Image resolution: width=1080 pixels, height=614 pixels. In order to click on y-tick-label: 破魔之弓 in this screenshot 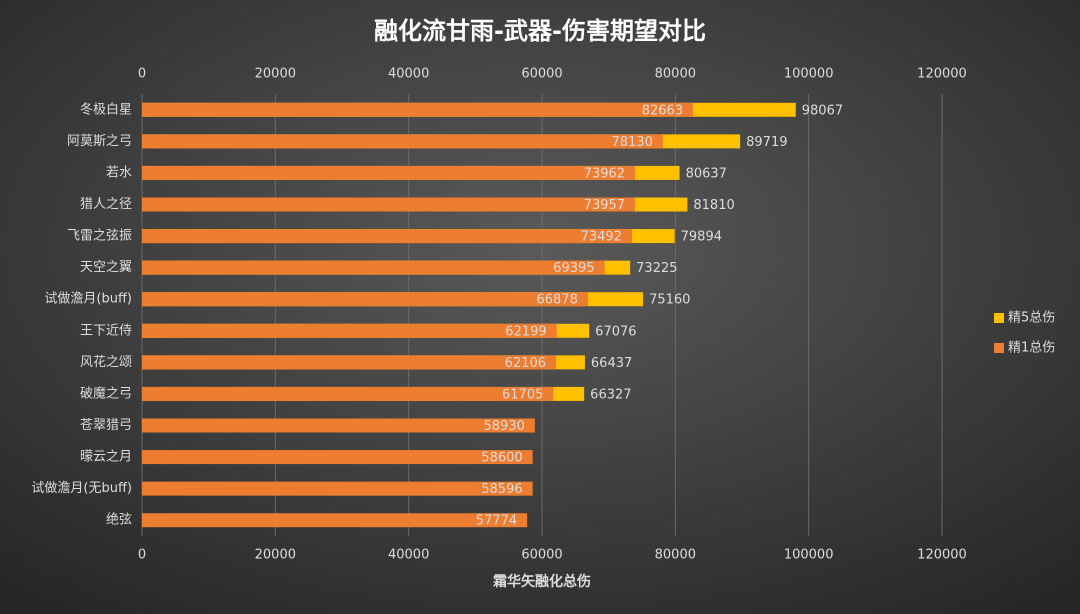, I will do `click(106, 393)`.